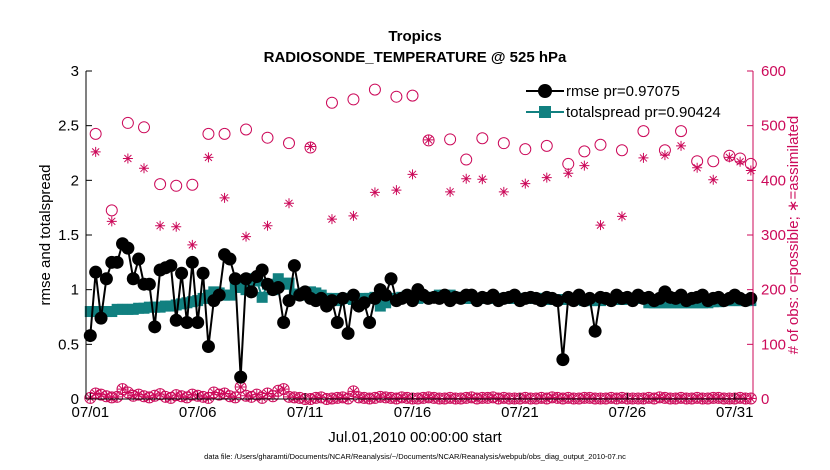 The height and width of the screenshot is (470, 830). Describe the element at coordinates (414, 36) in the screenshot. I see `chart-title: Tropics` at that location.